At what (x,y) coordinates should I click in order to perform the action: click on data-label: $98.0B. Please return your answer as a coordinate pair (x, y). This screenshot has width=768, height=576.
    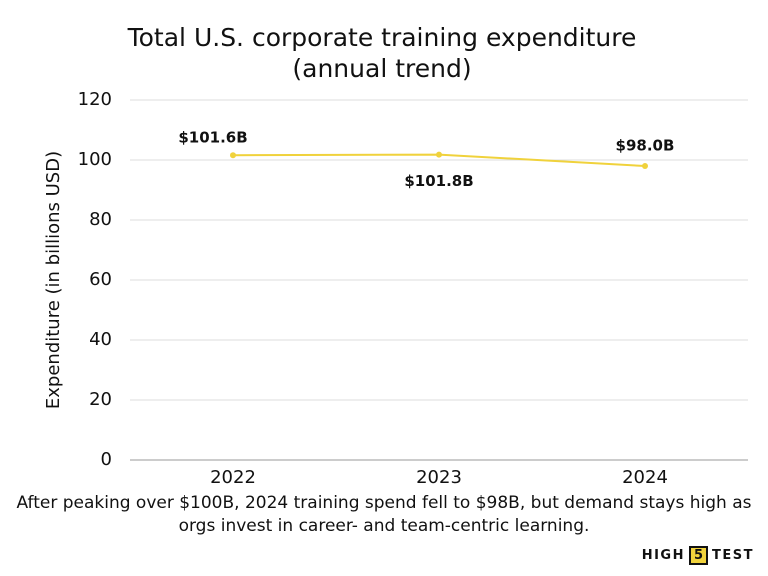
    Looking at the image, I should click on (645, 146).